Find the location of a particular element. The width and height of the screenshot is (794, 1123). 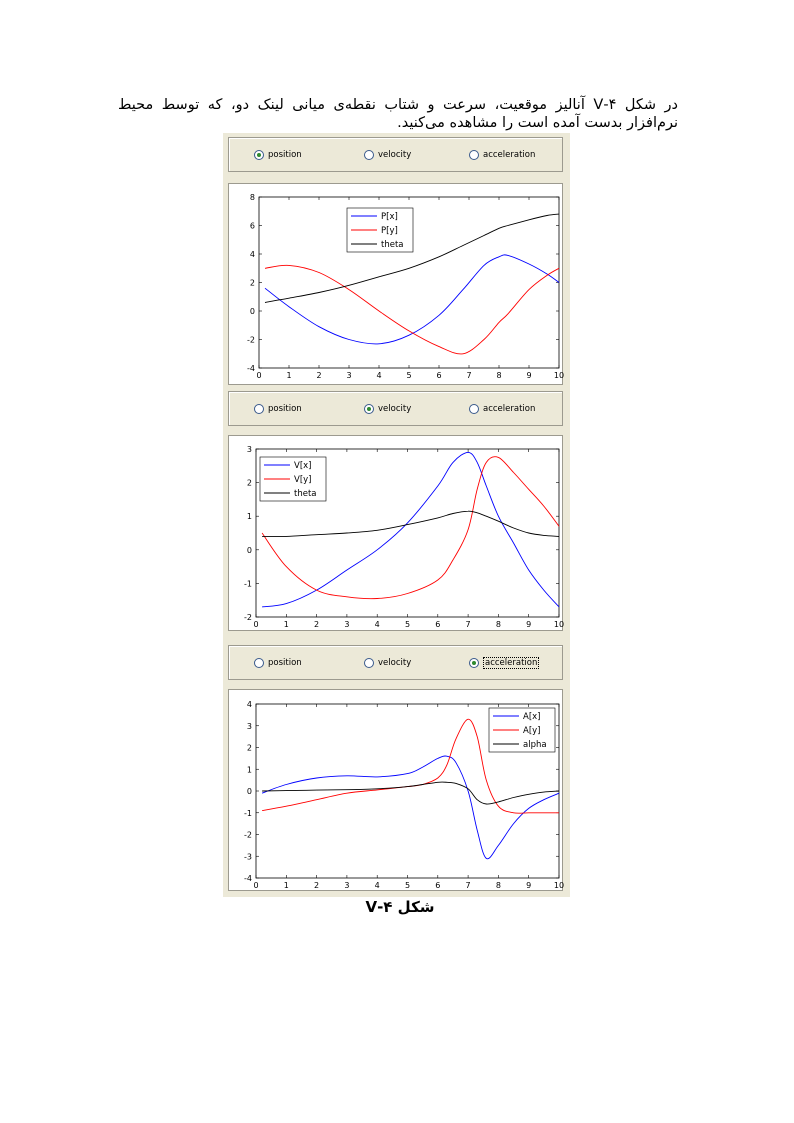

y-tick-label: -4 is located at coordinates (251, 368).